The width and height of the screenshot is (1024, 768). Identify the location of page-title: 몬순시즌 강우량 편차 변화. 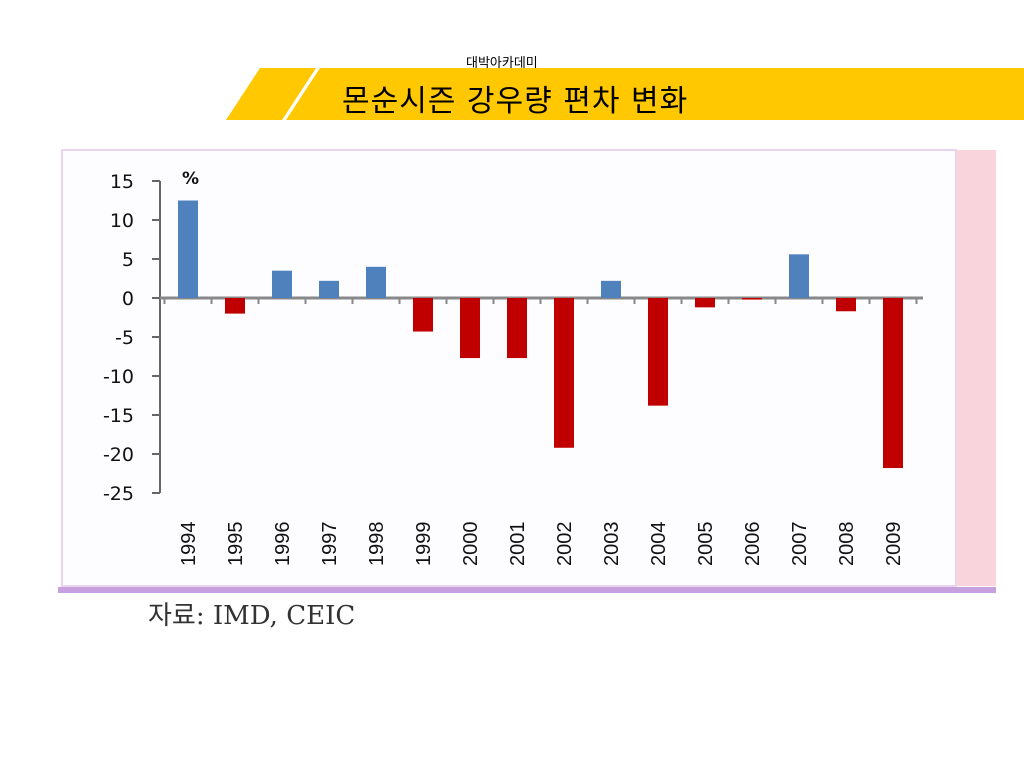
(515, 101).